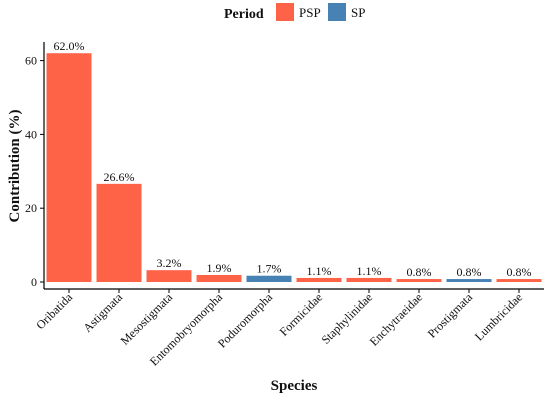  What do you see at coordinates (69, 46) in the screenshot?
I see `data-label-oribatida: 62.0%` at bounding box center [69, 46].